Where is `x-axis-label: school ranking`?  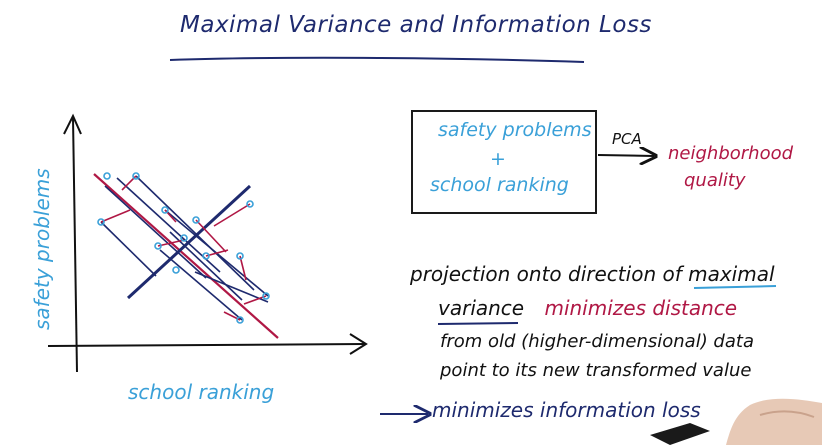
x-axis-label: school ranking is located at coordinates (201, 392).